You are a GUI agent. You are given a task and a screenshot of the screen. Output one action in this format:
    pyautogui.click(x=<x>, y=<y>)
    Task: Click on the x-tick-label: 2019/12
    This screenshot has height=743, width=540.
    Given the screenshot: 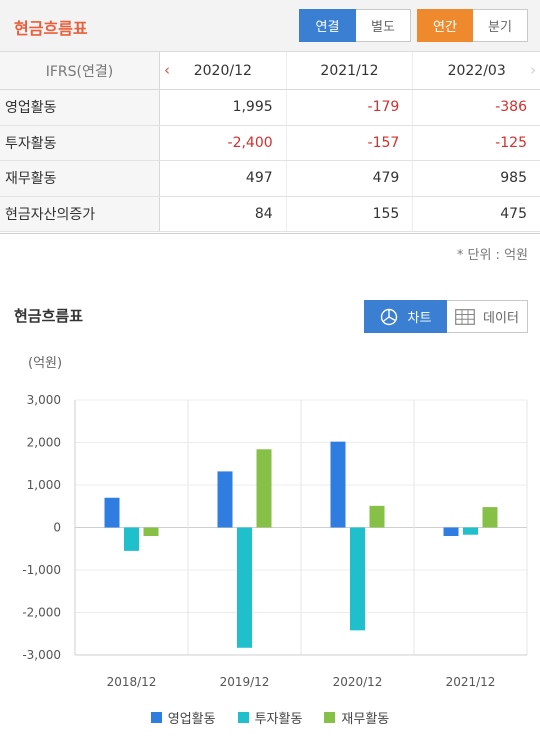 What is the action you would take?
    pyautogui.click(x=245, y=682)
    